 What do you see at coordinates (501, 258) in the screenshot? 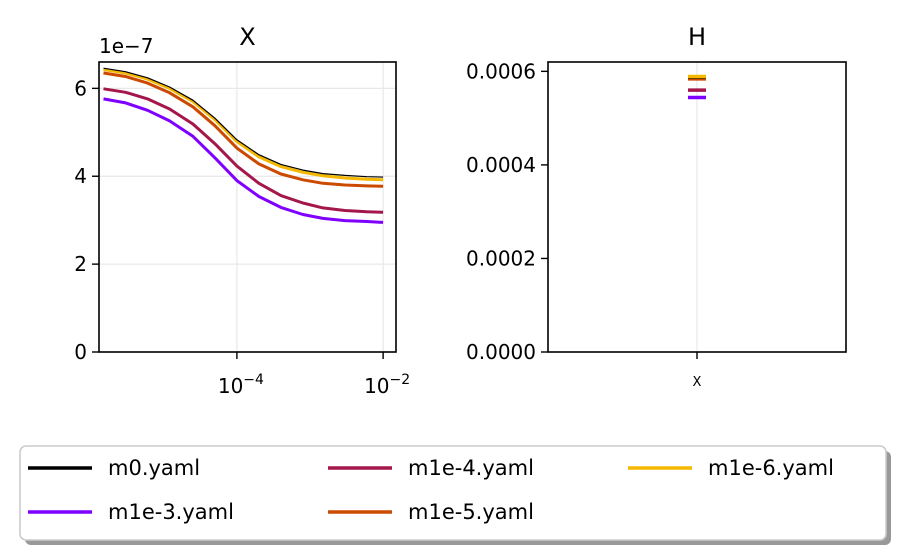
I see `h-panel-ytick-label: 0.0002` at bounding box center [501, 258].